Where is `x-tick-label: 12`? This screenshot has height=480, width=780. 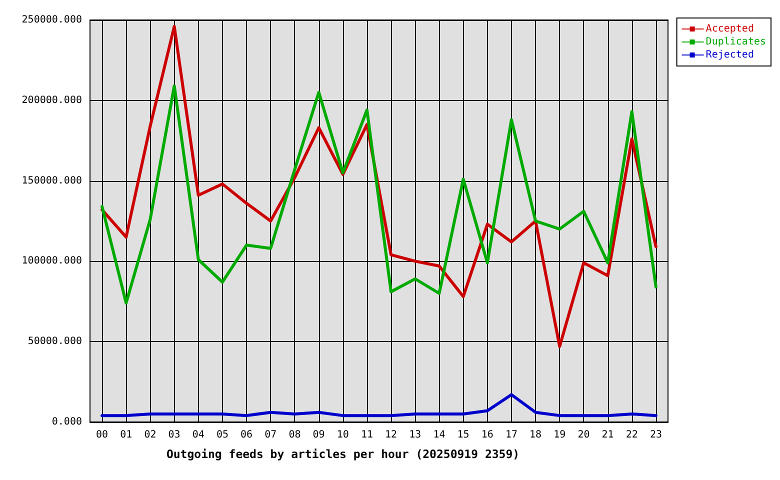 x-tick-label: 12 is located at coordinates (391, 435).